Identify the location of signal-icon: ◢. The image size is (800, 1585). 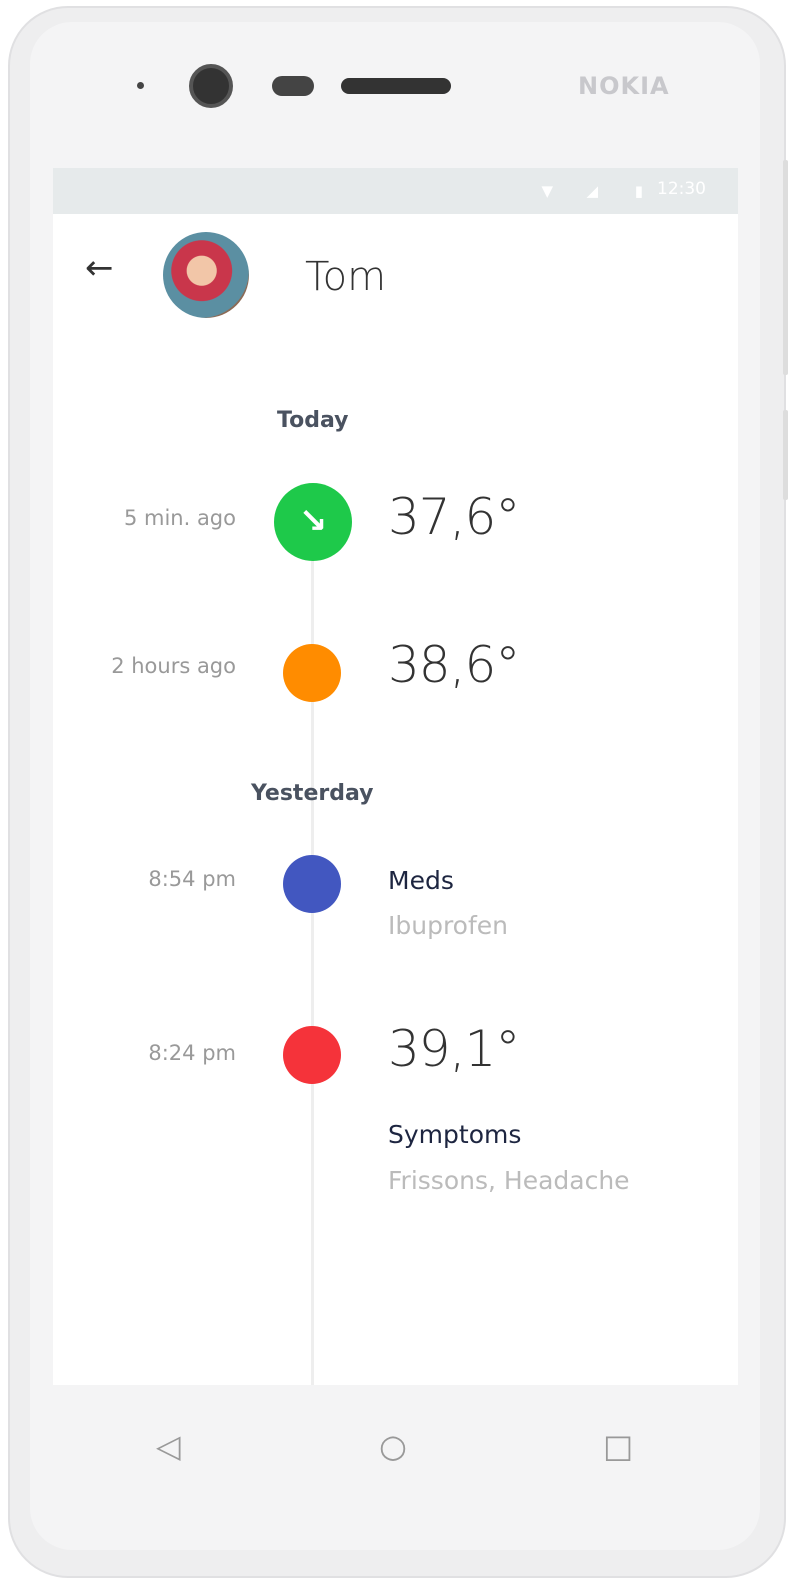
(592, 191).